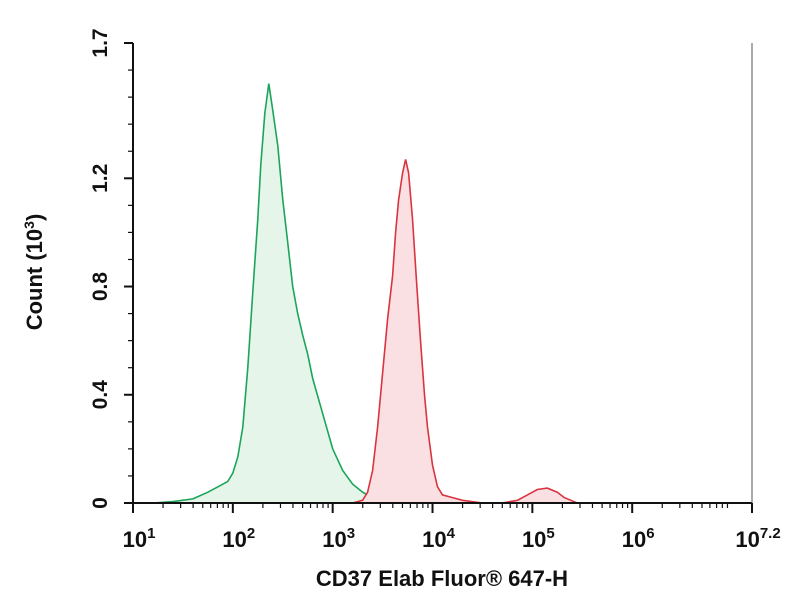 The image size is (804, 600). What do you see at coordinates (100, 287) in the screenshot?
I see `y-tick-label: 0.8` at bounding box center [100, 287].